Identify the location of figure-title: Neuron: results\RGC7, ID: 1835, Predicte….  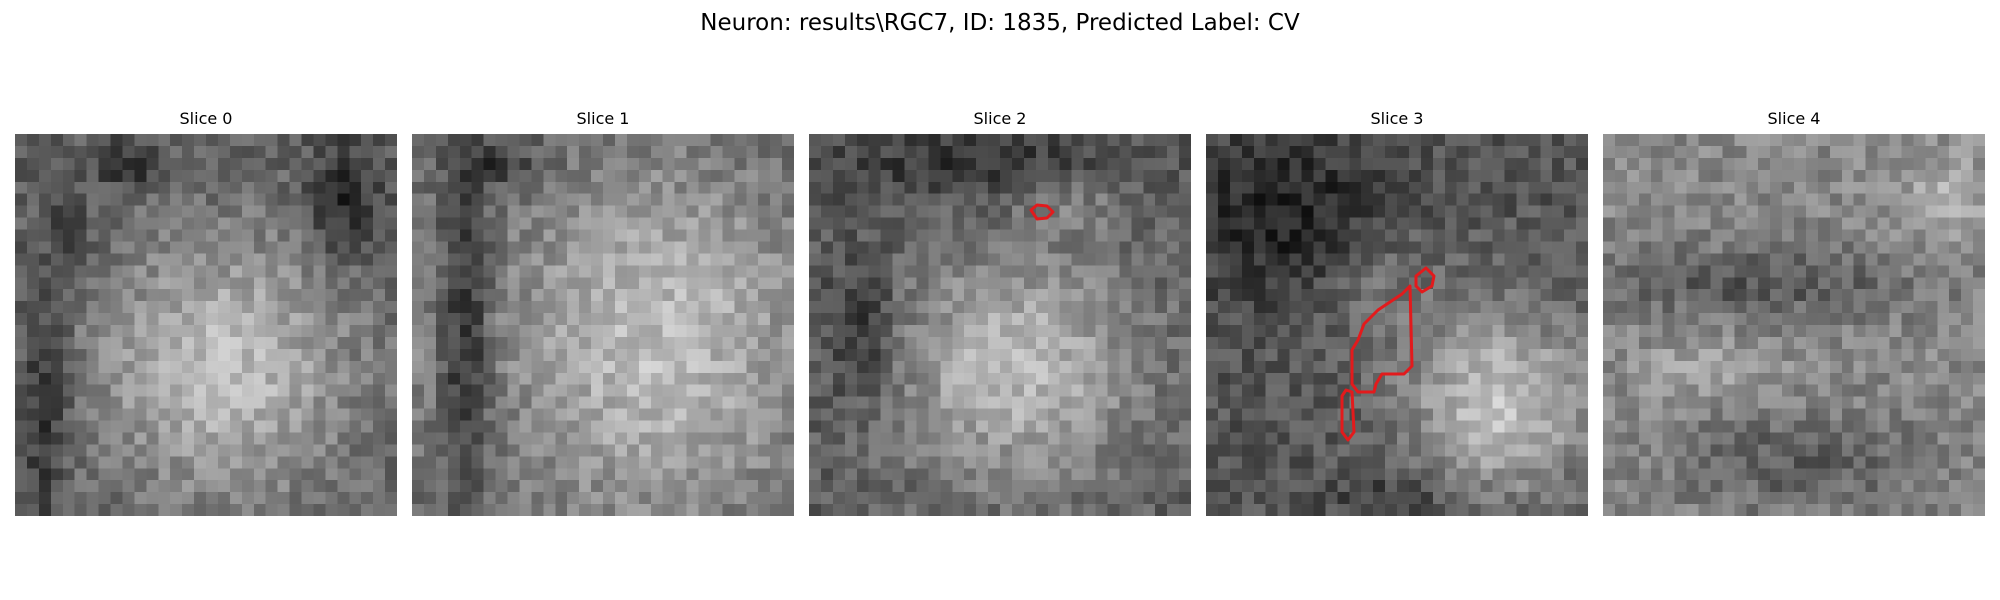
(1000, 23).